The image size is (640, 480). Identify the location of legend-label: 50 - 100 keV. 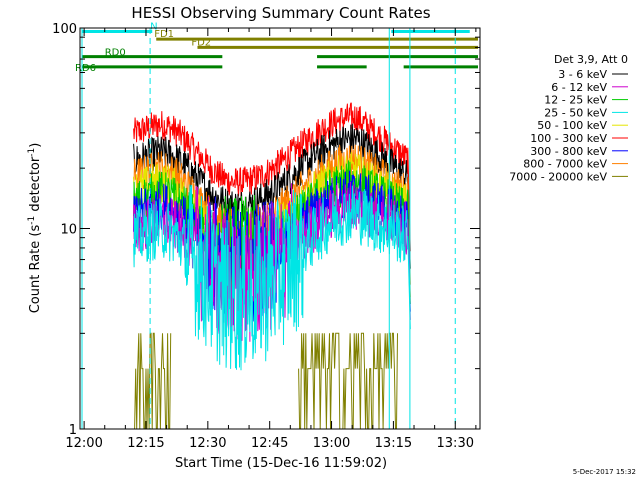
(572, 125).